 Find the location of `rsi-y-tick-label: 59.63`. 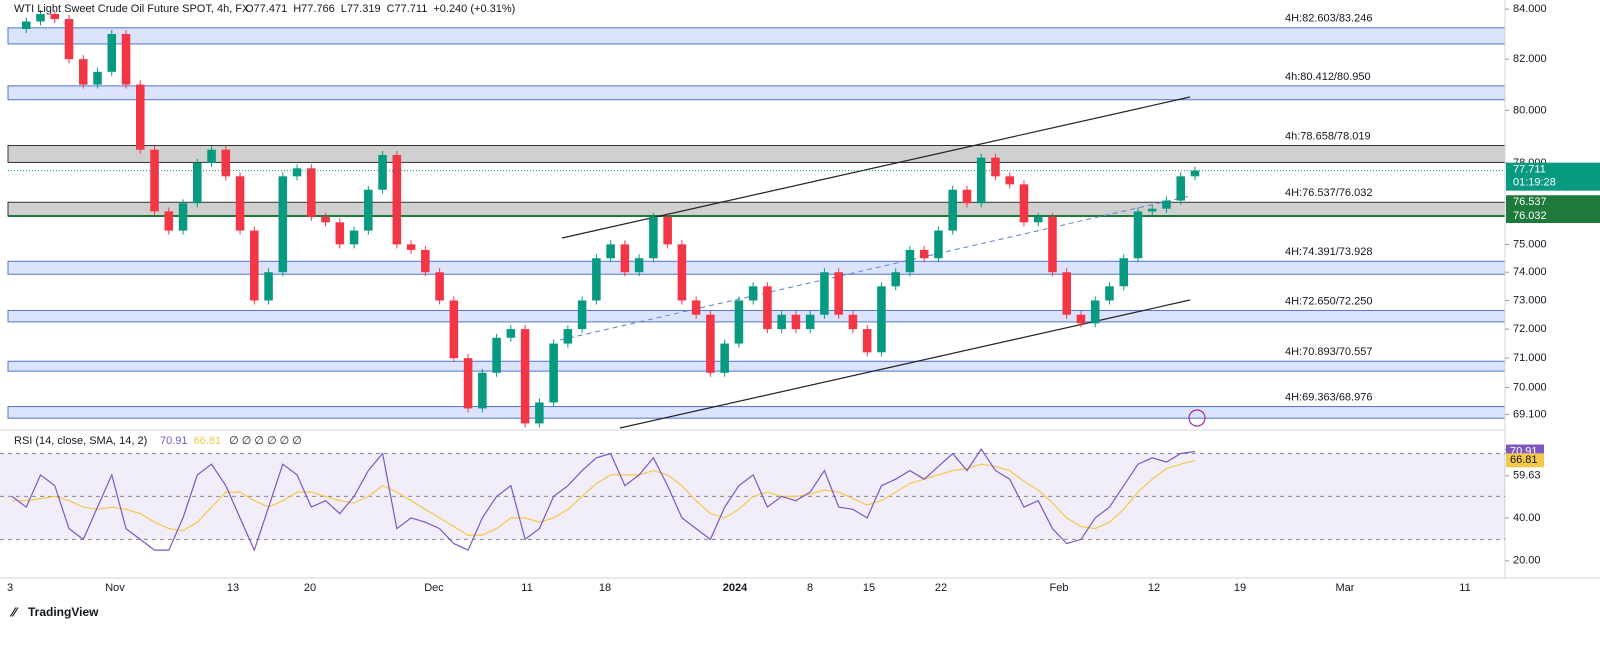

rsi-y-tick-label: 59.63 is located at coordinates (1527, 476).